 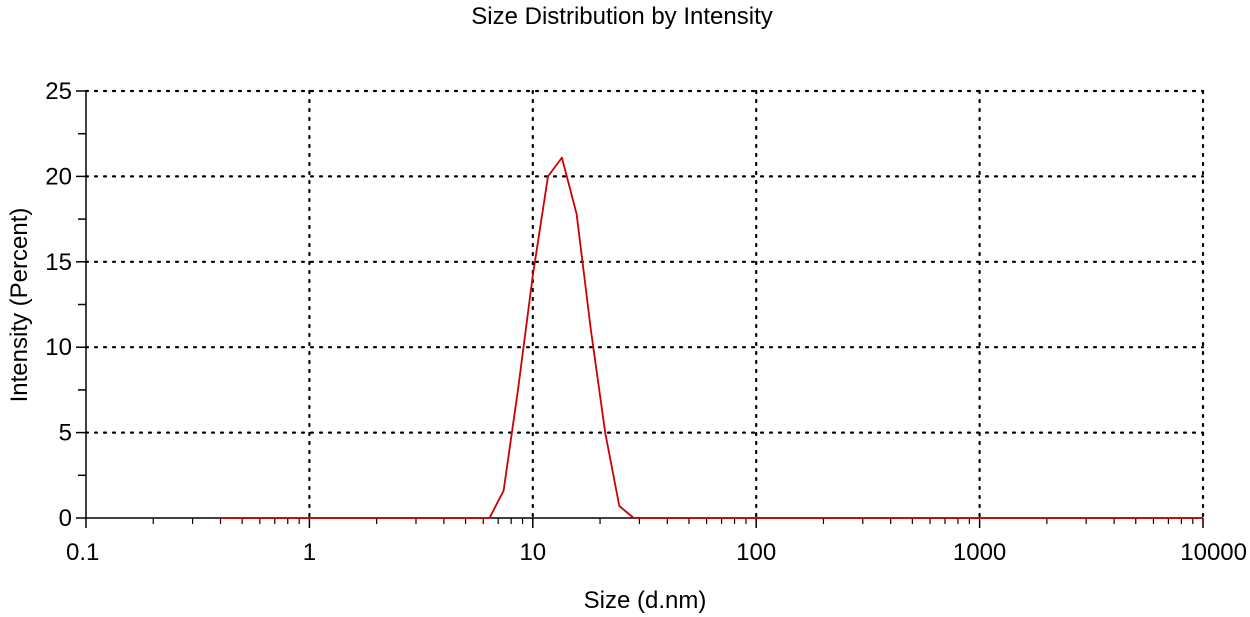 What do you see at coordinates (1213, 552) in the screenshot?
I see `x-tick-label: 10000` at bounding box center [1213, 552].